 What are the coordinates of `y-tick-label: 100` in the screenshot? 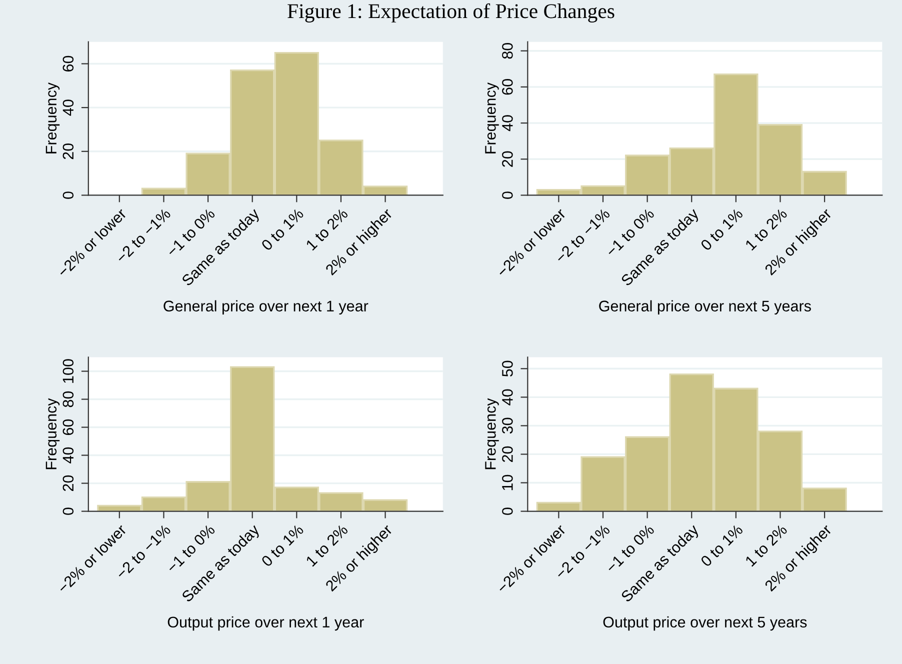 It's located at (68, 371).